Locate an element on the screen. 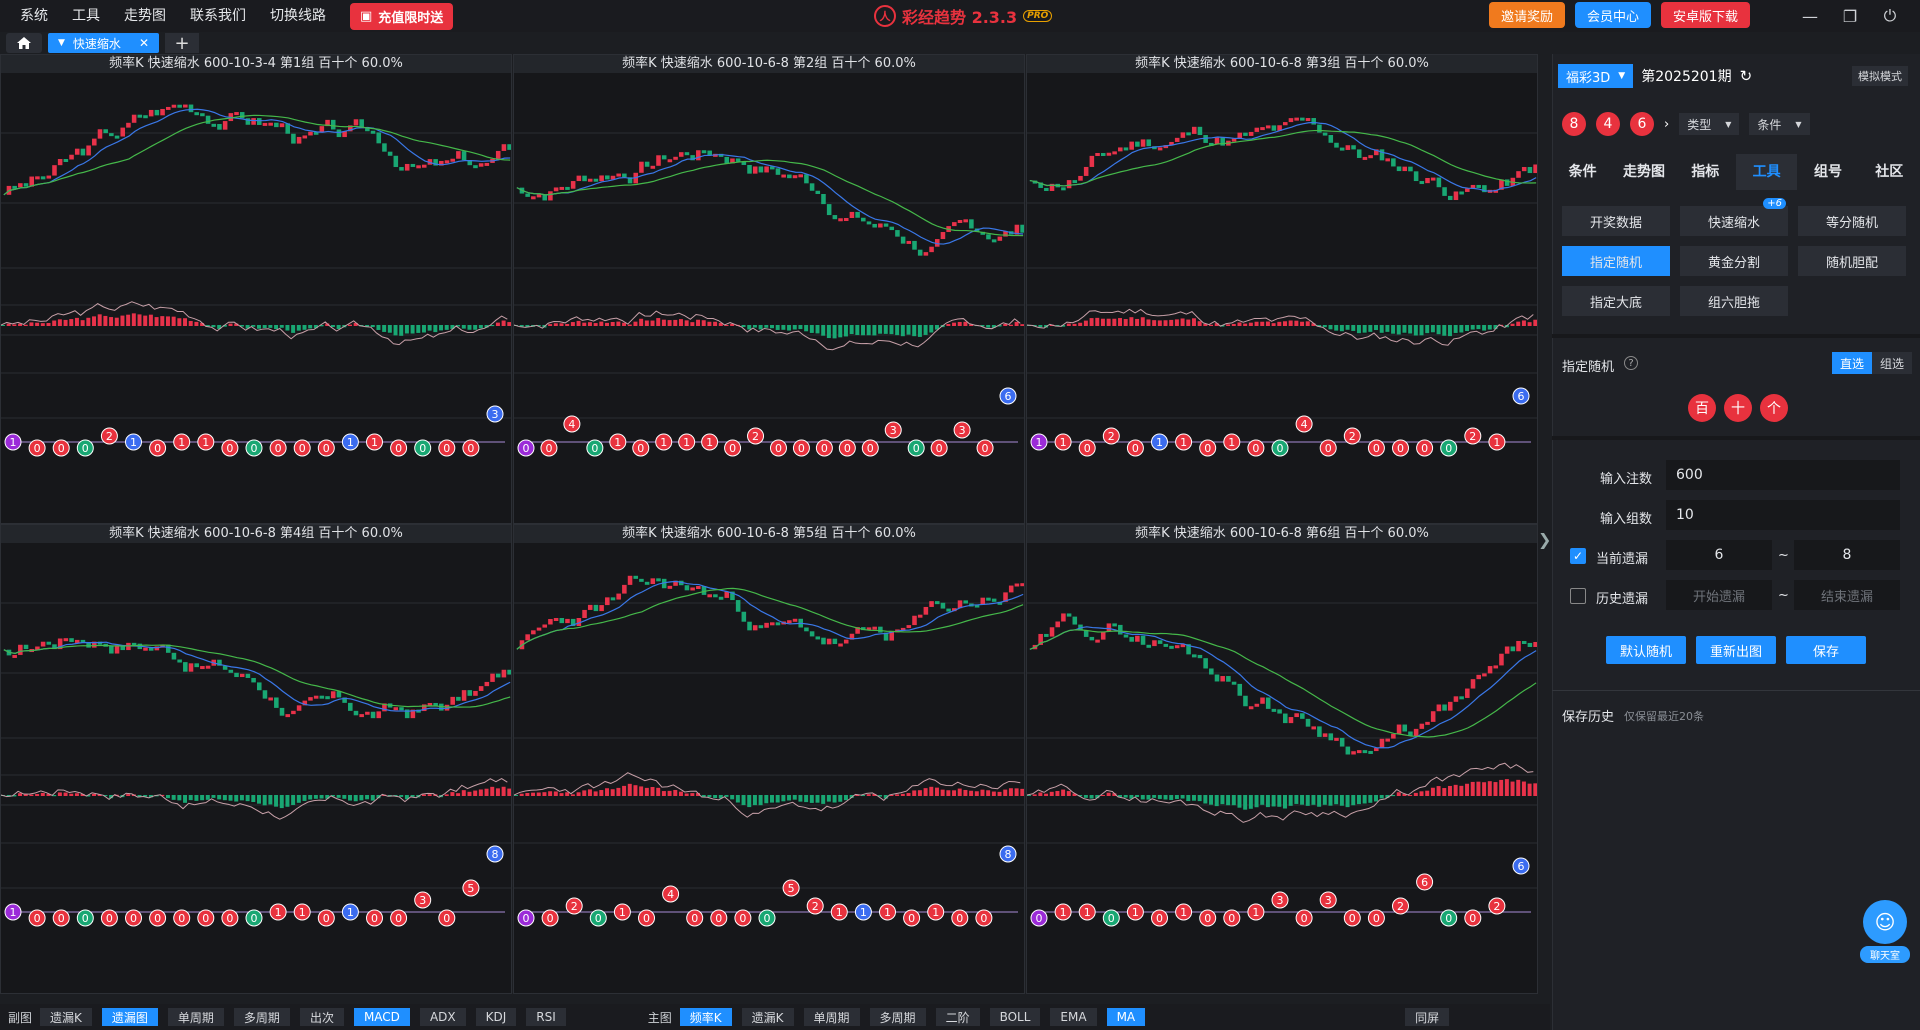 The width and height of the screenshot is (1920, 1030). position-button: 十 is located at coordinates (1738, 408).